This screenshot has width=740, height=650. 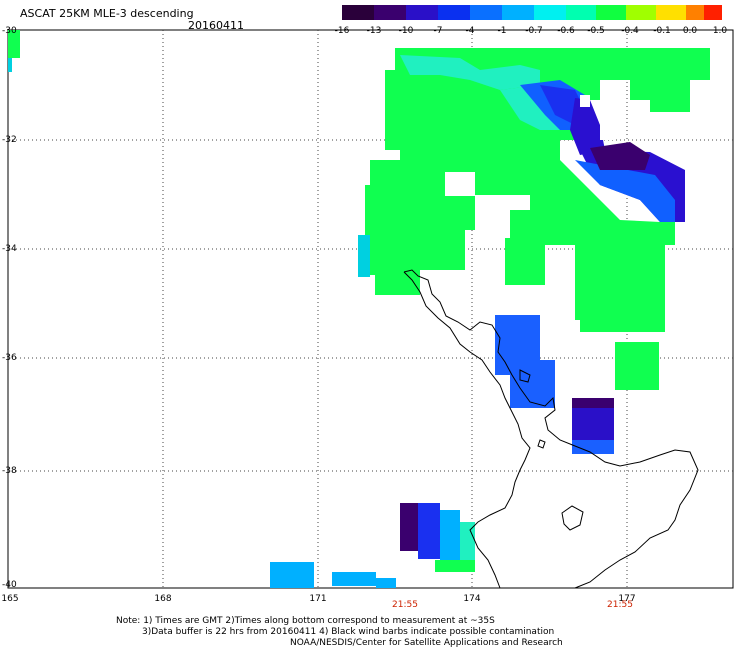 What do you see at coordinates (720, 31) in the screenshot?
I see `colorbar-label: 1.0` at bounding box center [720, 31].